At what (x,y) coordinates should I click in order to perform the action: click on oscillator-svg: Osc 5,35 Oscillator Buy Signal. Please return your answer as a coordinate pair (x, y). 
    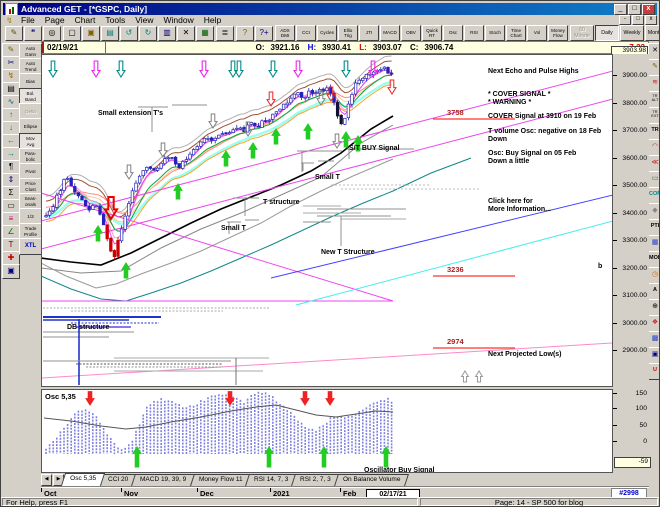
    Looking at the image, I should click on (238, 432).